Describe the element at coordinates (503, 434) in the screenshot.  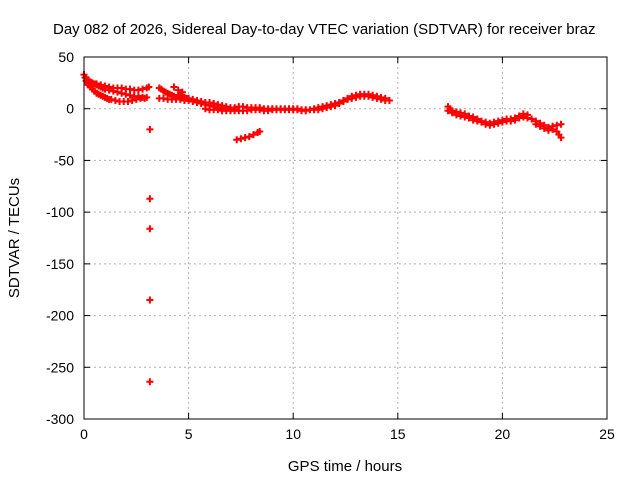
I see `x-tick-label: 20` at that location.